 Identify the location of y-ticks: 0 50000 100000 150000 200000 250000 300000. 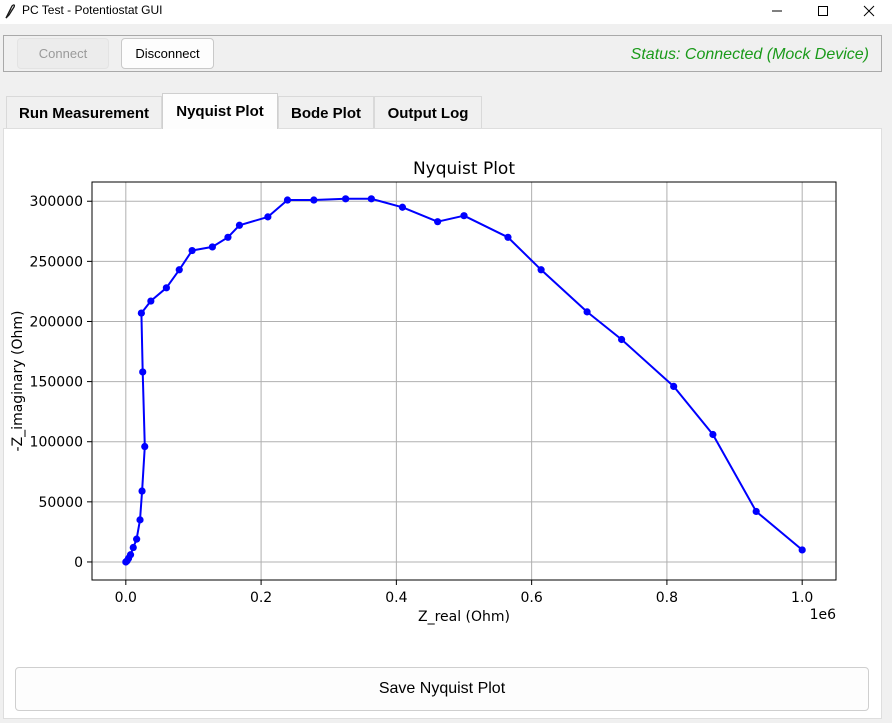
(61, 382).